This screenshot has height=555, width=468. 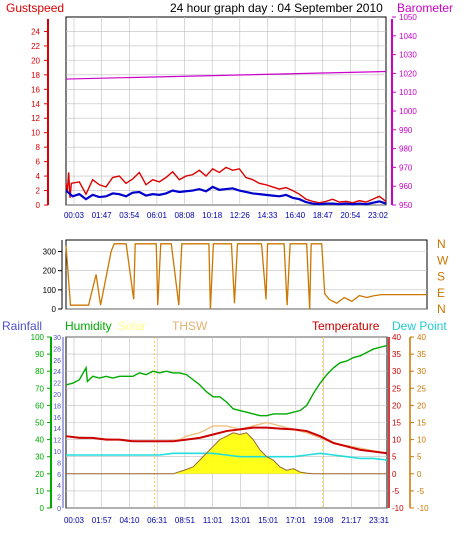 What do you see at coordinates (350, 215) in the screenshot?
I see `wind-time-label: 20:54` at bounding box center [350, 215].